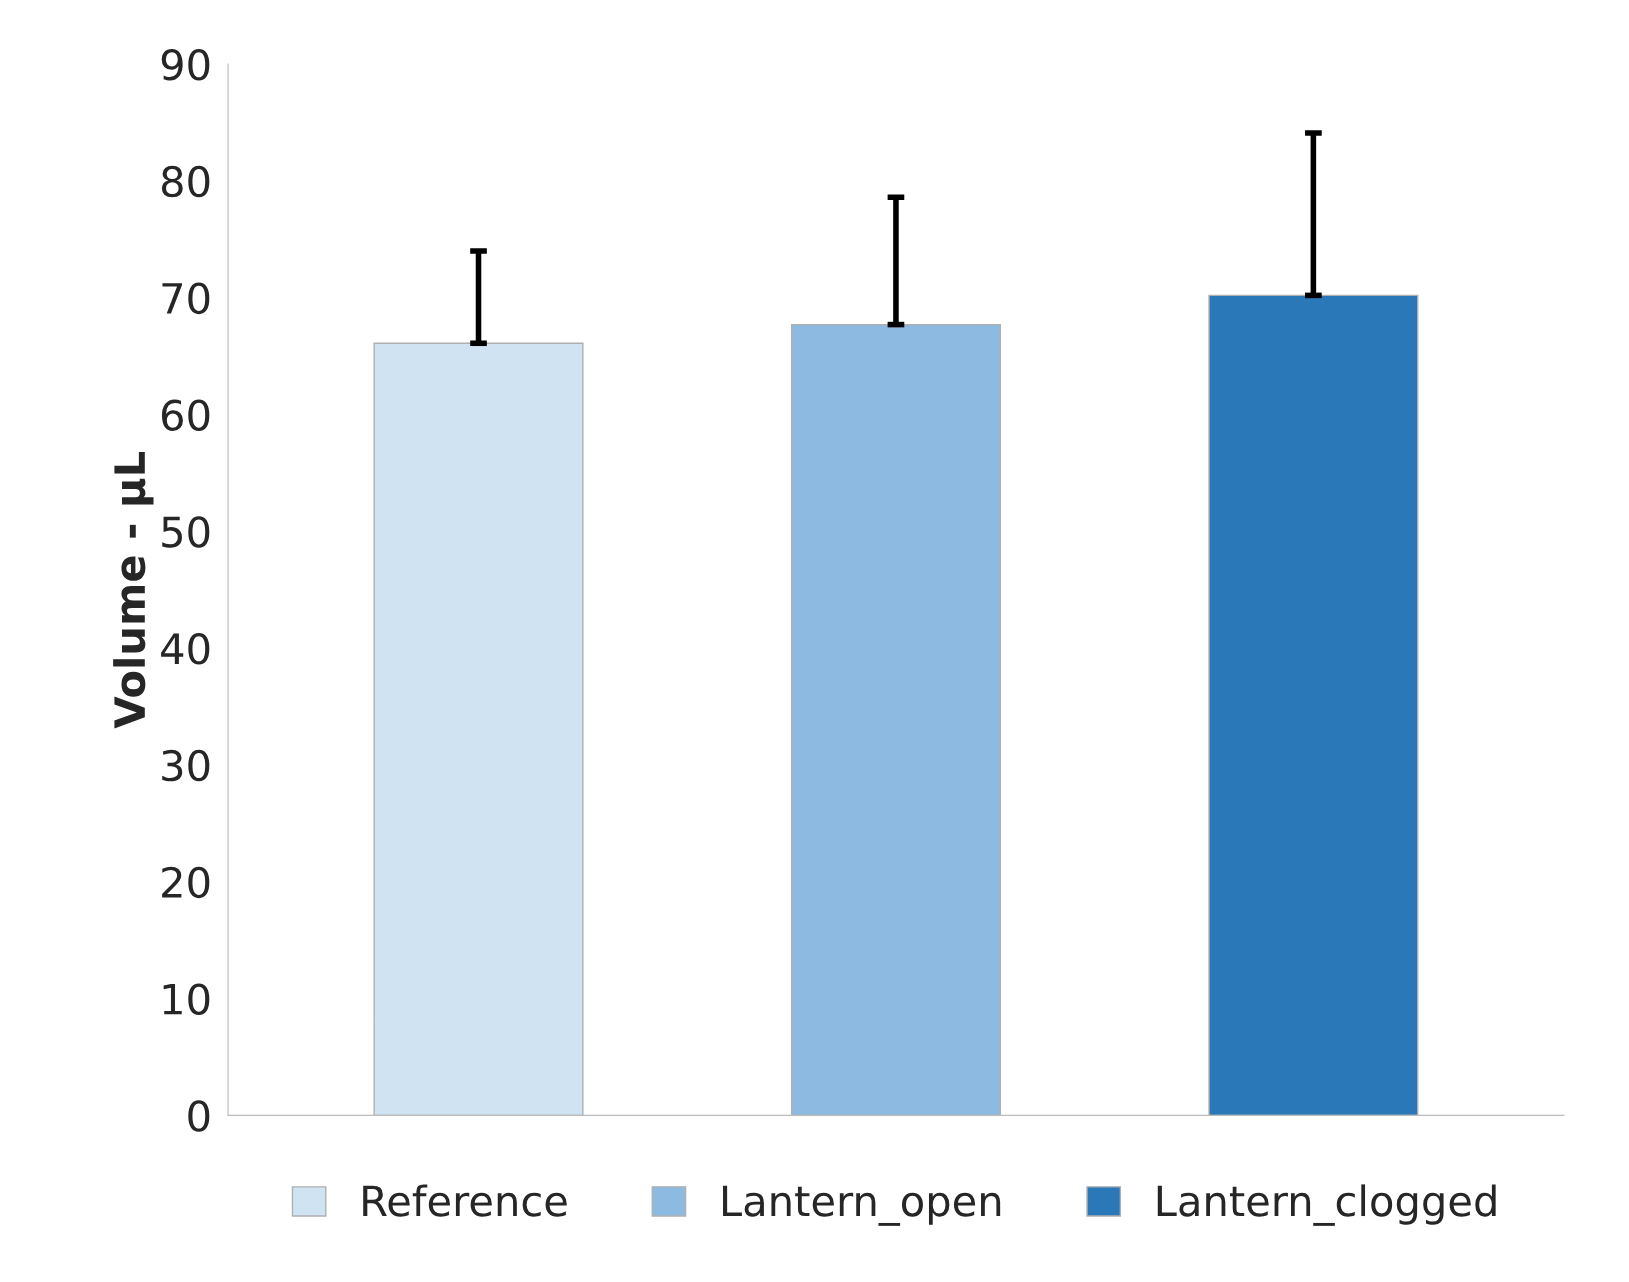  Describe the element at coordinates (185, 65) in the screenshot. I see `y-tick-label: 90` at that location.